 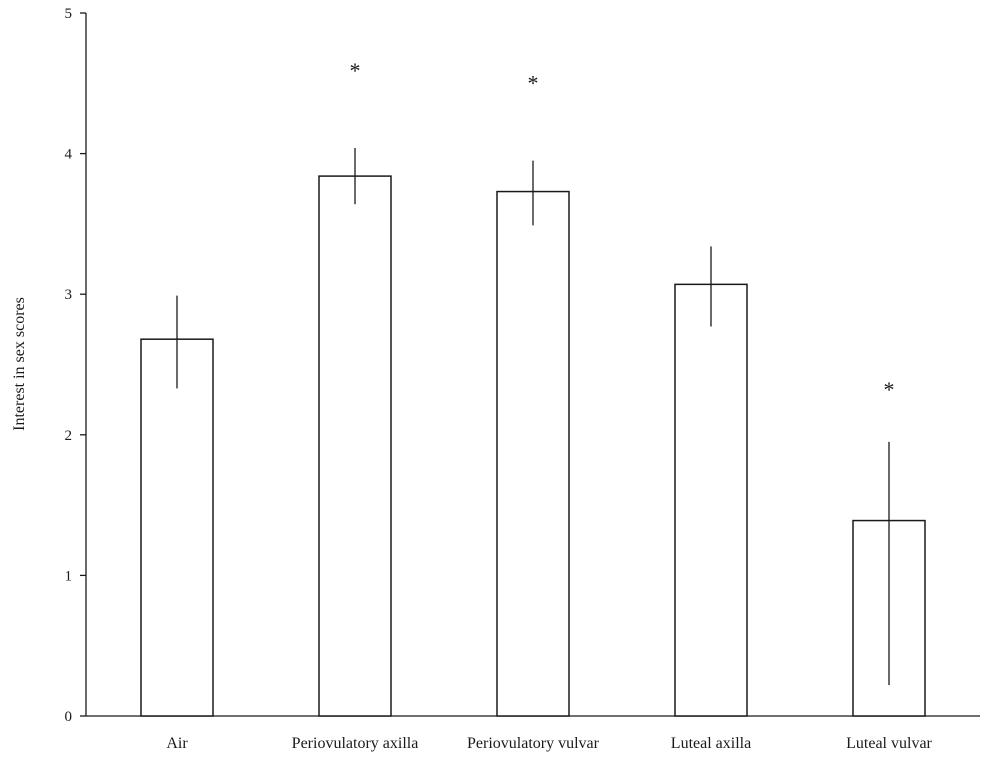 I want to click on y-axis: 0 1 2 3 4 5, so click(x=76, y=365).